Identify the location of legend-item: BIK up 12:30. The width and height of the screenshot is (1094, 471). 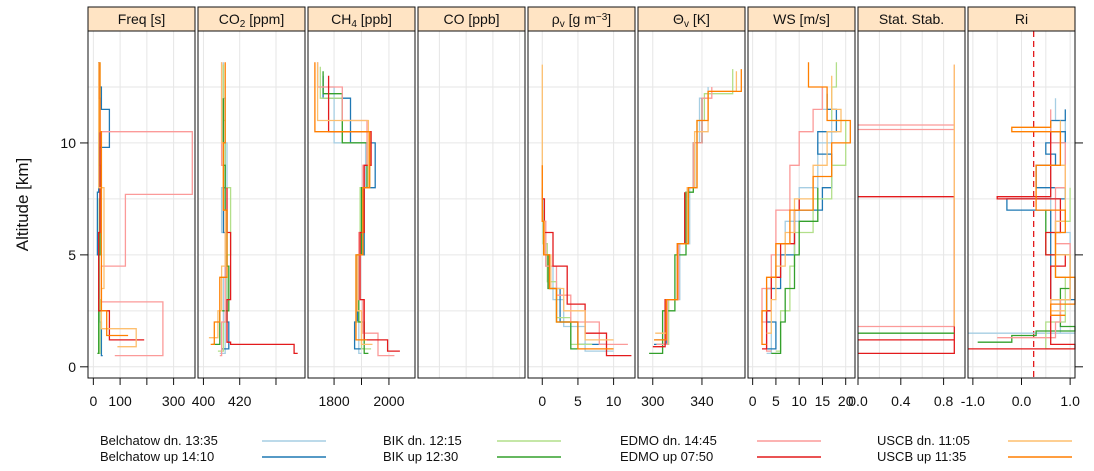
(472, 456).